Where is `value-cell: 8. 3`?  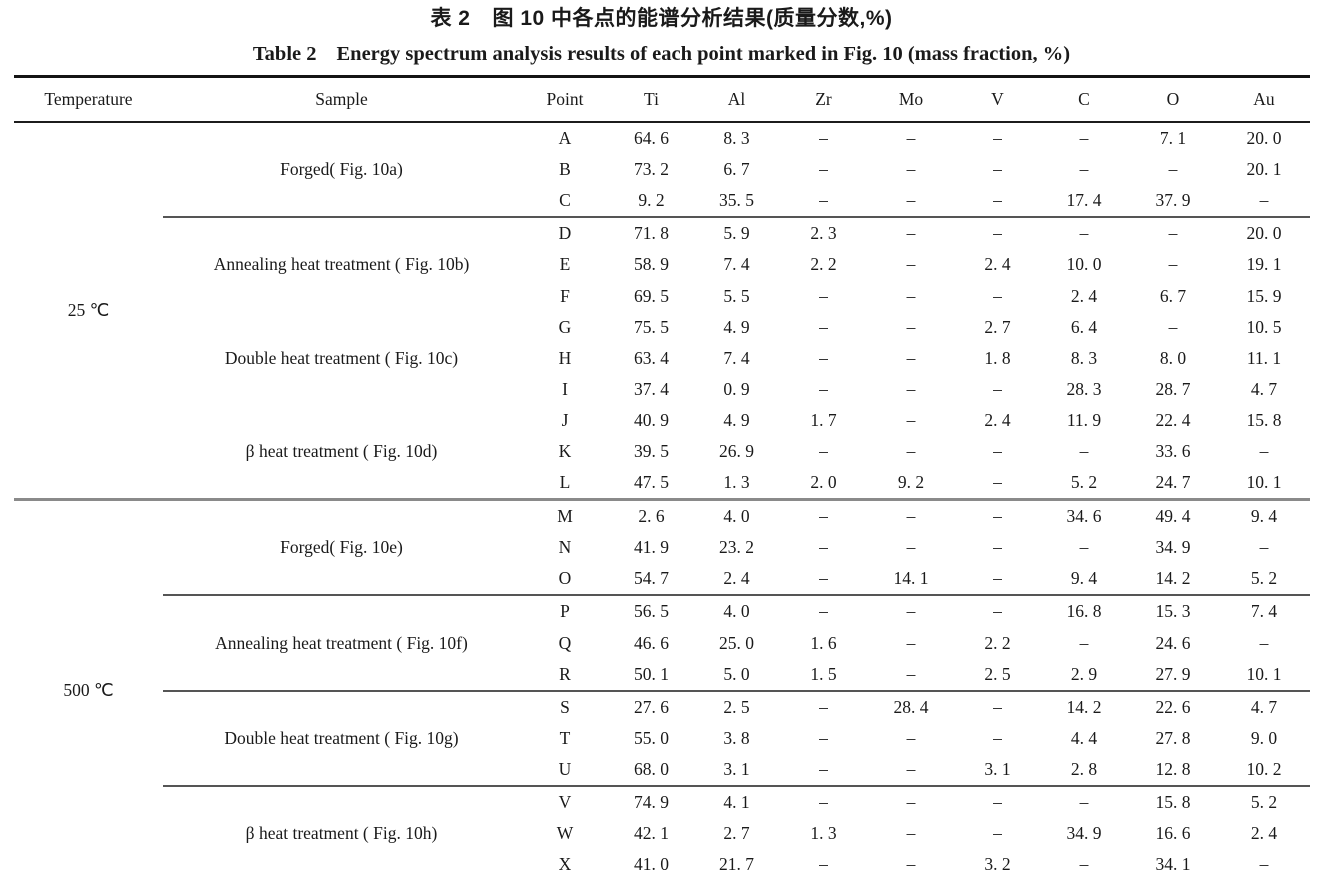
value-cell: 8. 3 is located at coordinates (1084, 357).